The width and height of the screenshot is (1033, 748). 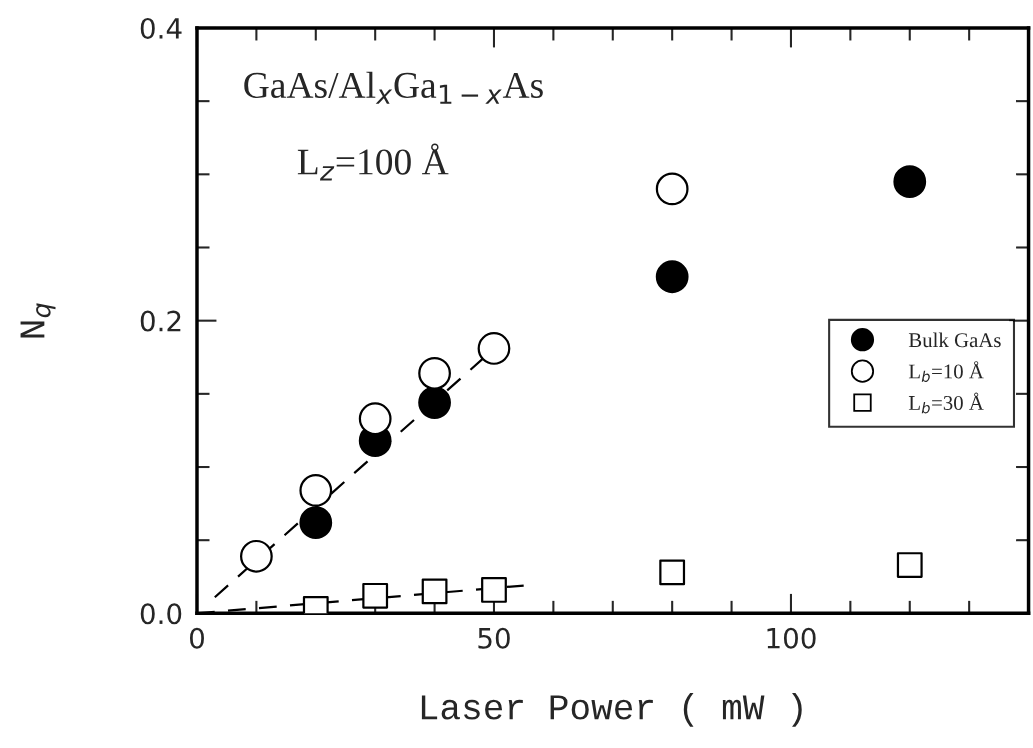 What do you see at coordinates (494, 638) in the screenshot?
I see `x-tick-label: 50` at bounding box center [494, 638].